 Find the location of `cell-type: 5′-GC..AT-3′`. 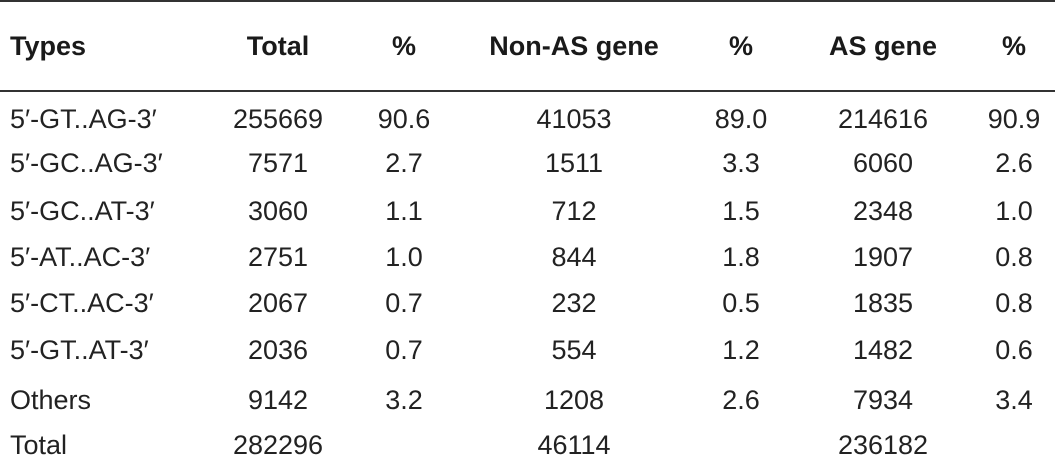

cell-type: 5′-GC..AT-3′ is located at coordinates (82, 211).